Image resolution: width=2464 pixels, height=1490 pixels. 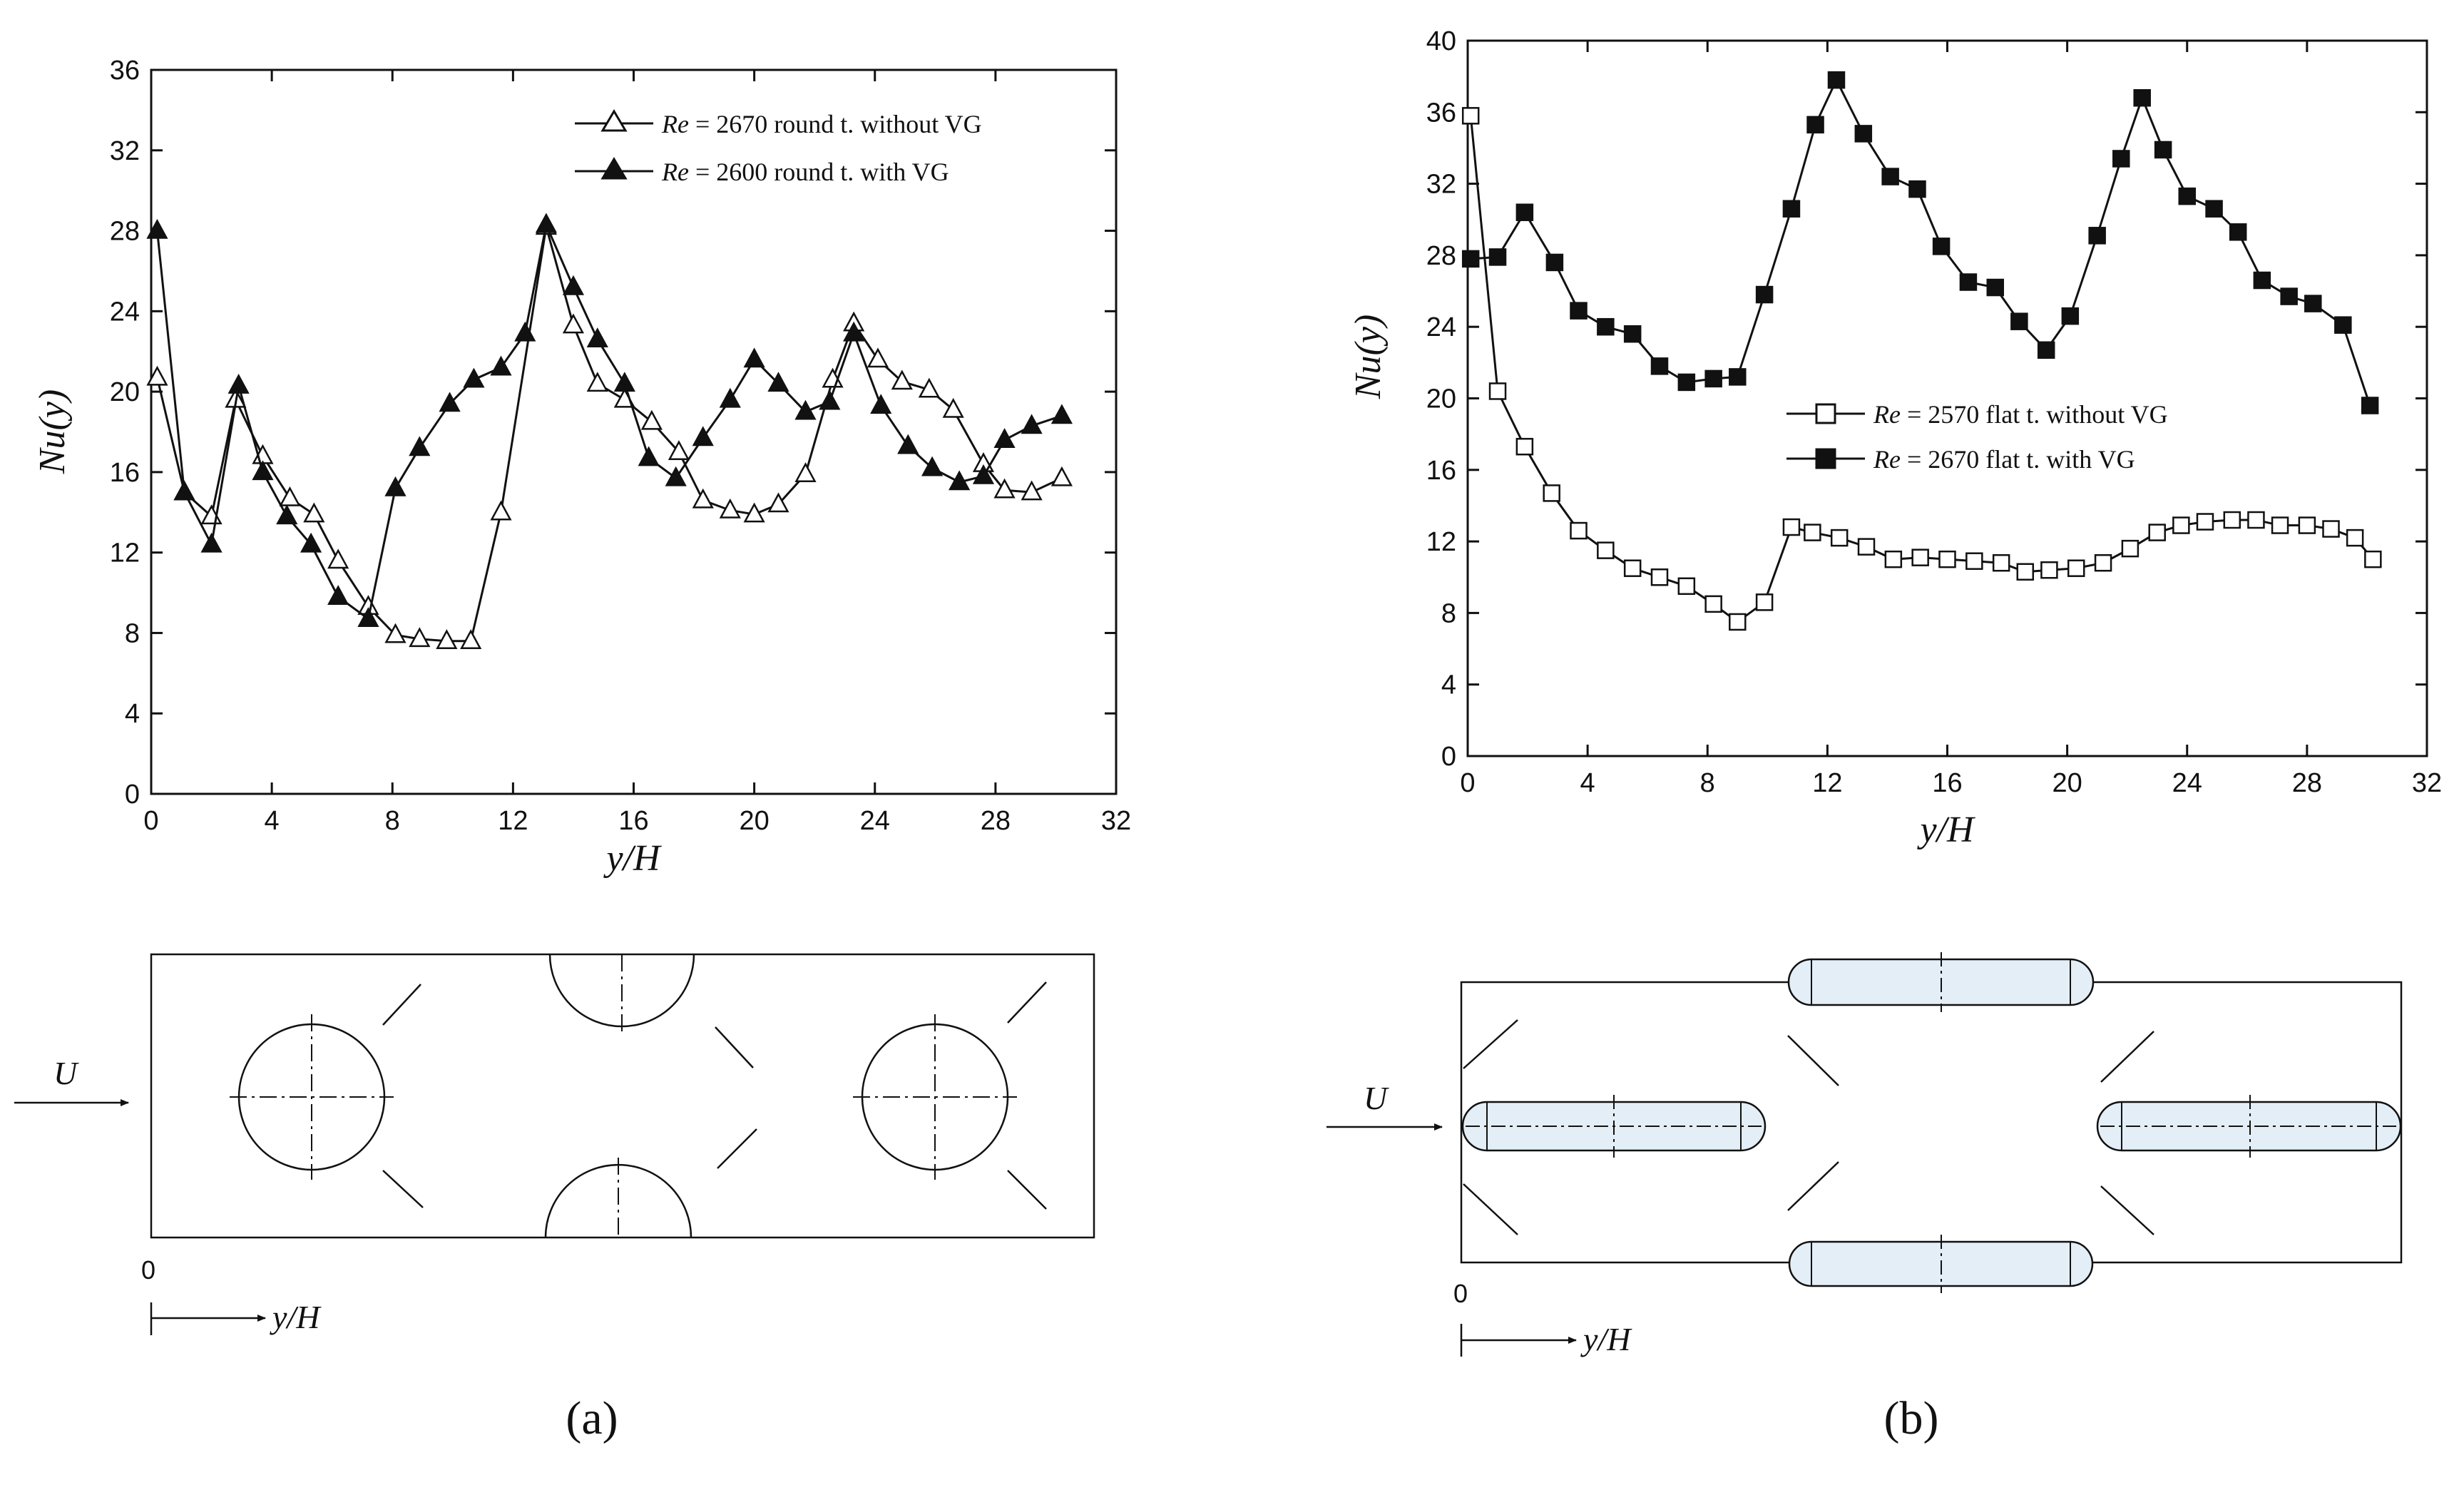 What do you see at coordinates (754, 821) in the screenshot?
I see `chart-a-xtick-label: 20` at bounding box center [754, 821].